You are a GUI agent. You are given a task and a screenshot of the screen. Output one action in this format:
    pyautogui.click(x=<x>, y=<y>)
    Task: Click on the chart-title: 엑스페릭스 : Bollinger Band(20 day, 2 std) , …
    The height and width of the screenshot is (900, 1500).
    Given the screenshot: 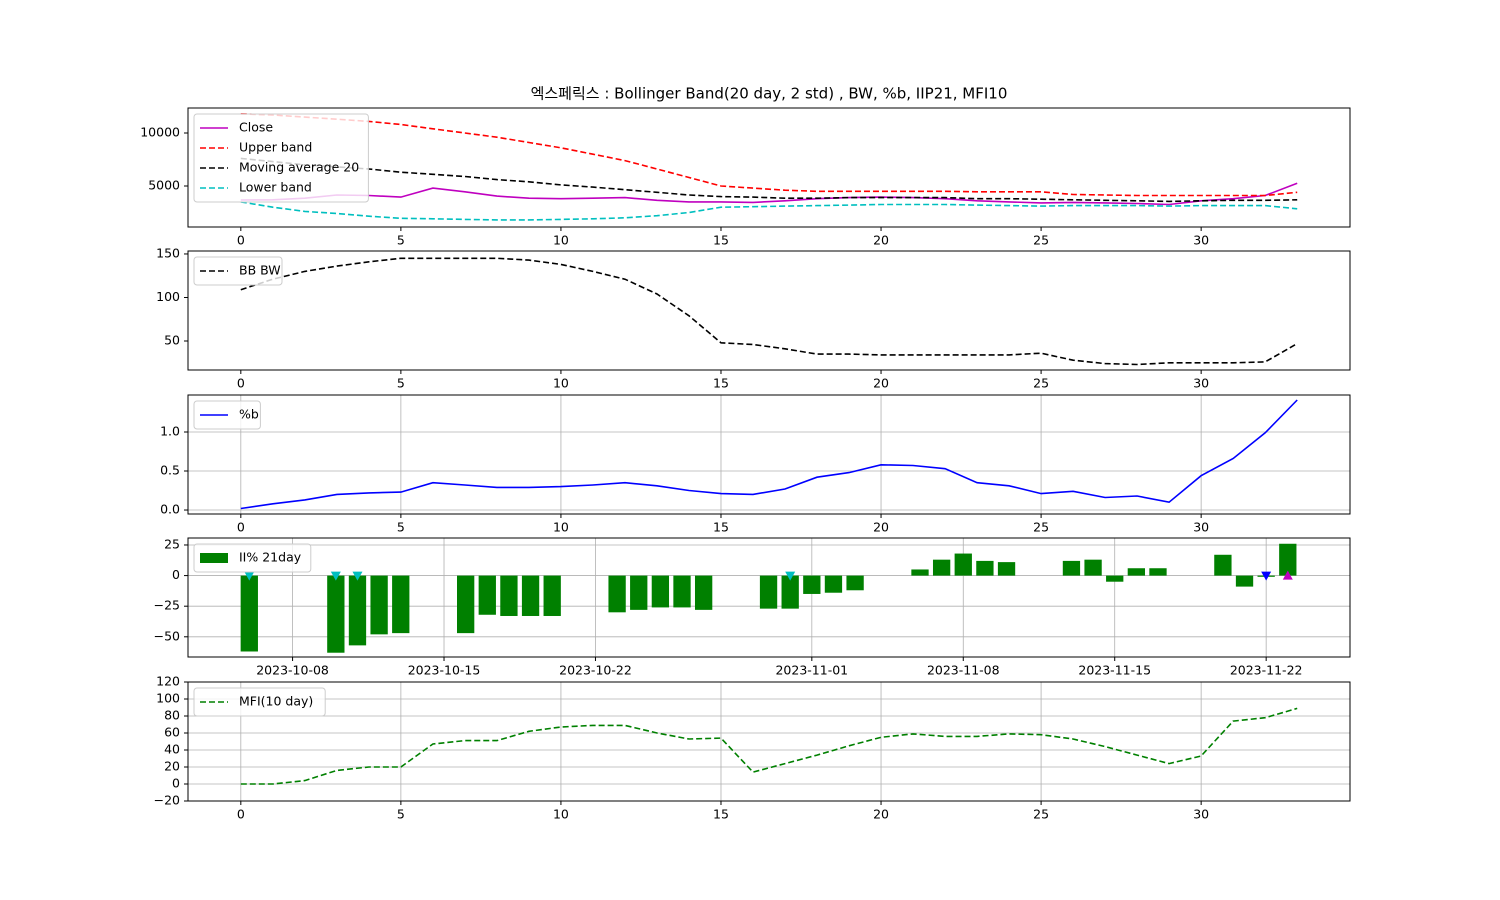 What is the action you would take?
    pyautogui.click(x=769, y=94)
    